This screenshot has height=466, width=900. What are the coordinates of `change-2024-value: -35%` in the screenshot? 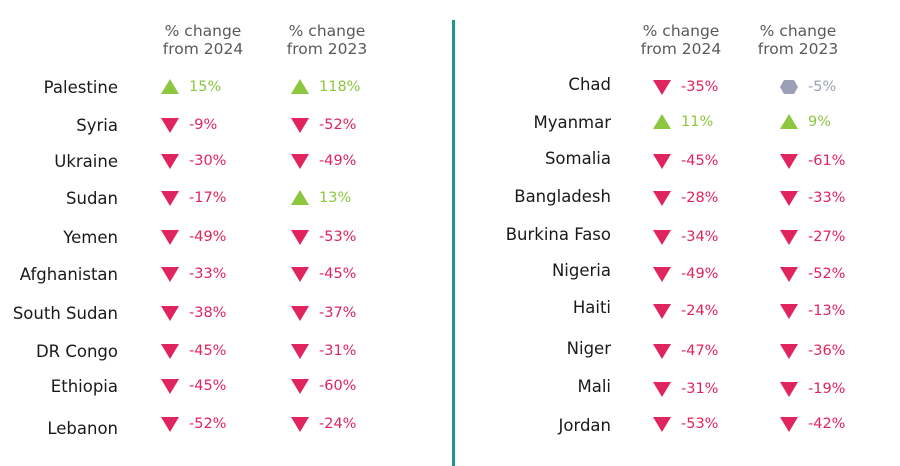 It's located at (700, 87).